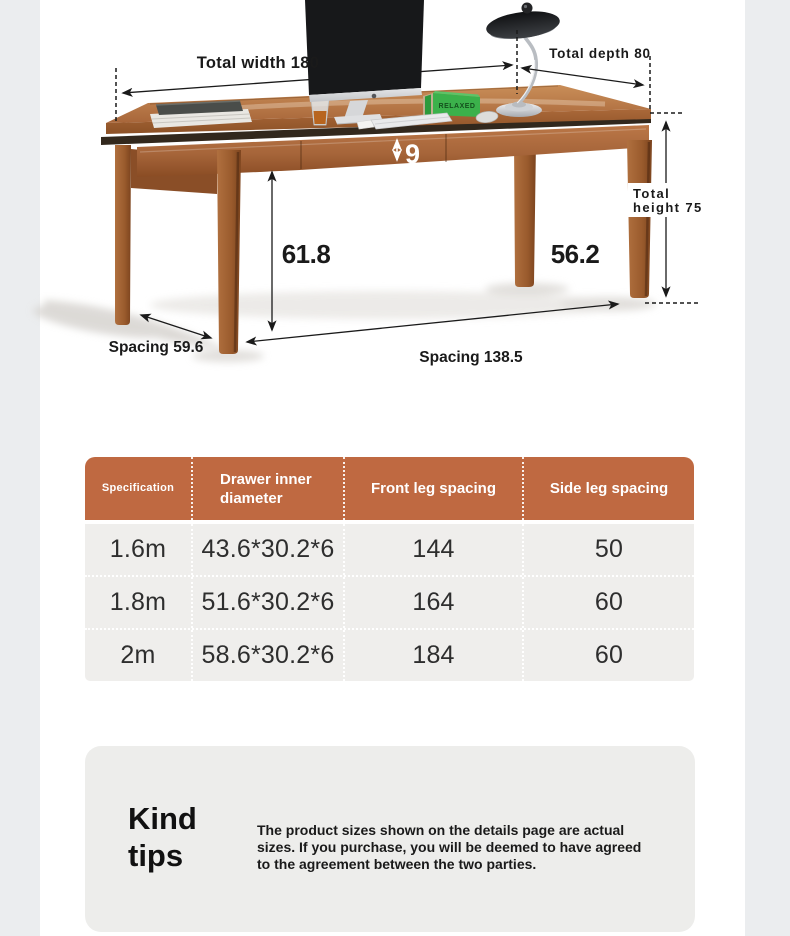  Describe the element at coordinates (269, 549) in the screenshot. I see `table-cell: 43.6*30.2*6` at that location.